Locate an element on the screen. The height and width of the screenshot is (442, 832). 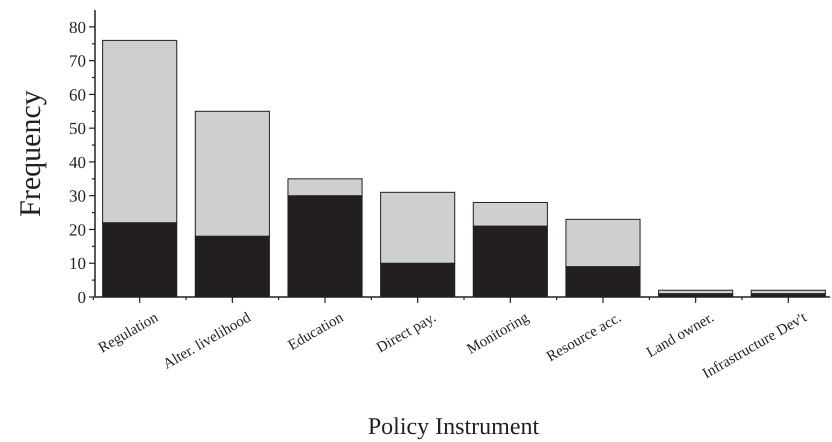
y-tick-label: 80 is located at coordinates (77, 27).